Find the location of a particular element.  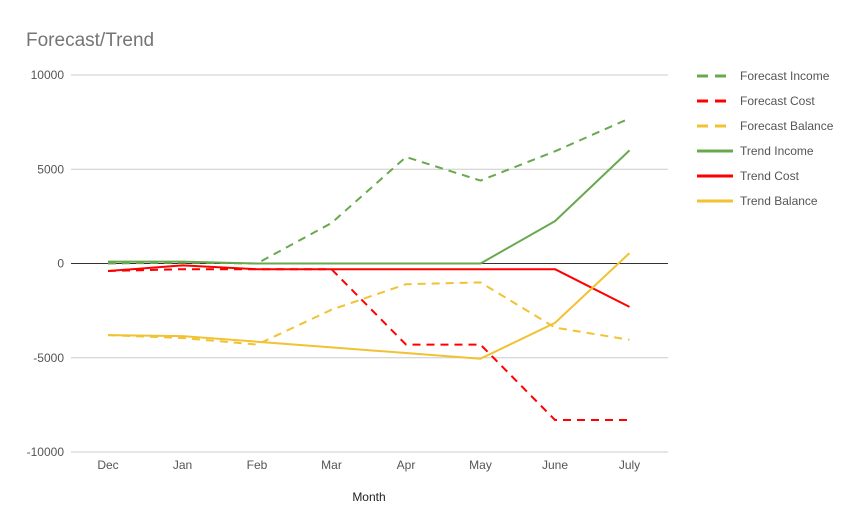

chart-title: Forecast/Trend is located at coordinates (90, 40).